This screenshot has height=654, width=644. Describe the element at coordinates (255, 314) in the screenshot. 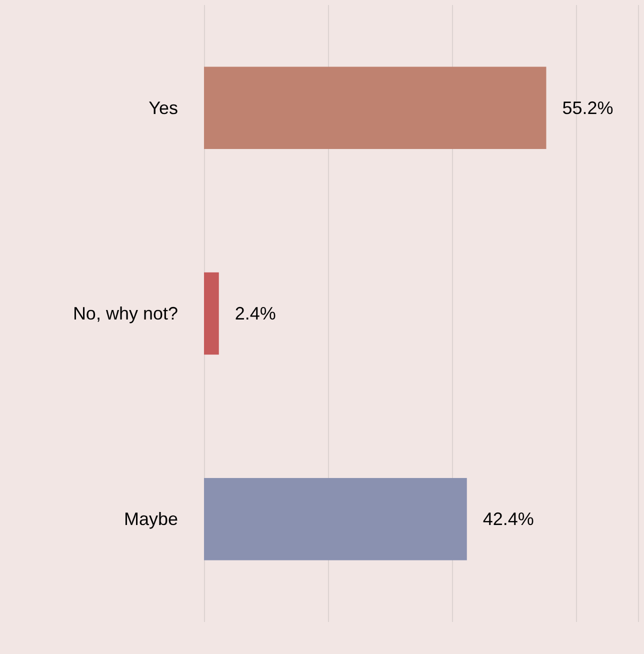

I see `data-label: 2.4%` at that location.